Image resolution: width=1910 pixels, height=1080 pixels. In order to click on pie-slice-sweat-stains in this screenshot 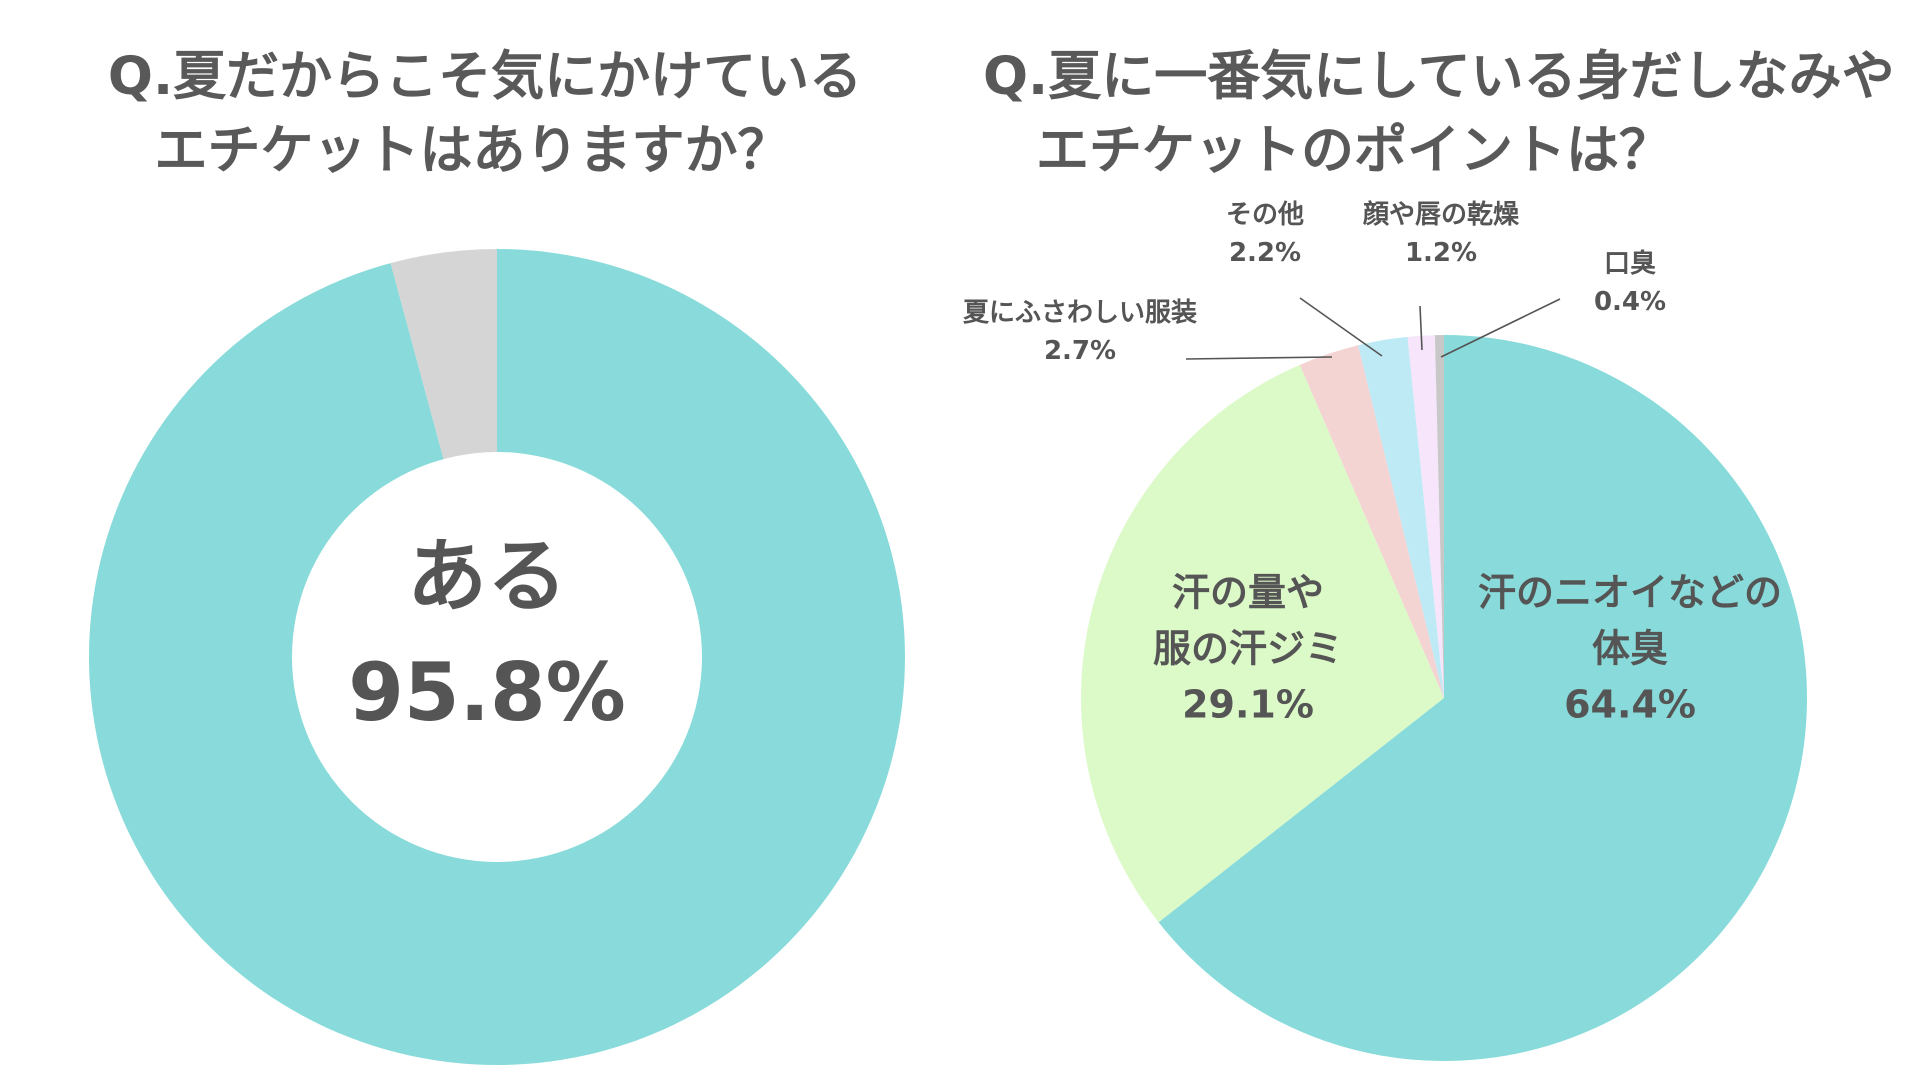, I will do `click(1262, 643)`.